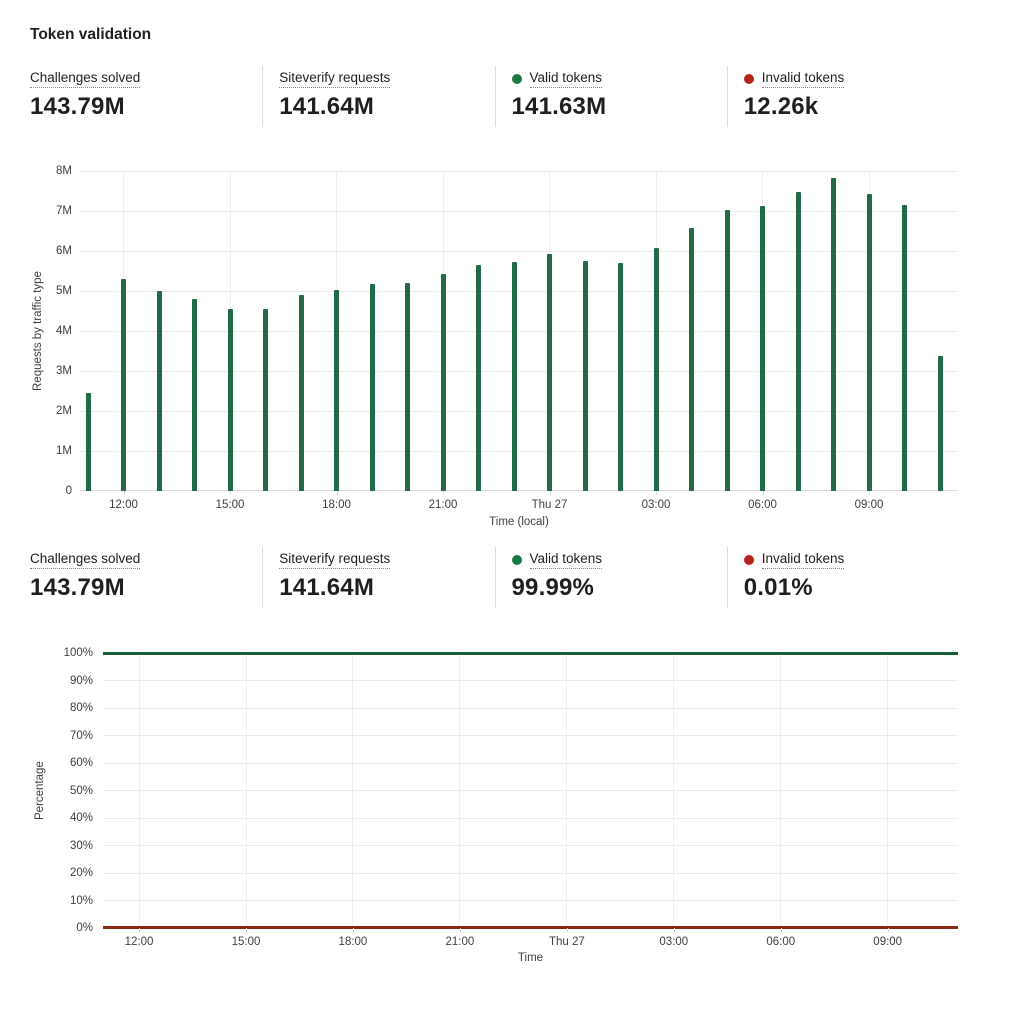  I want to click on stat-value: 99.99%, so click(553, 587).